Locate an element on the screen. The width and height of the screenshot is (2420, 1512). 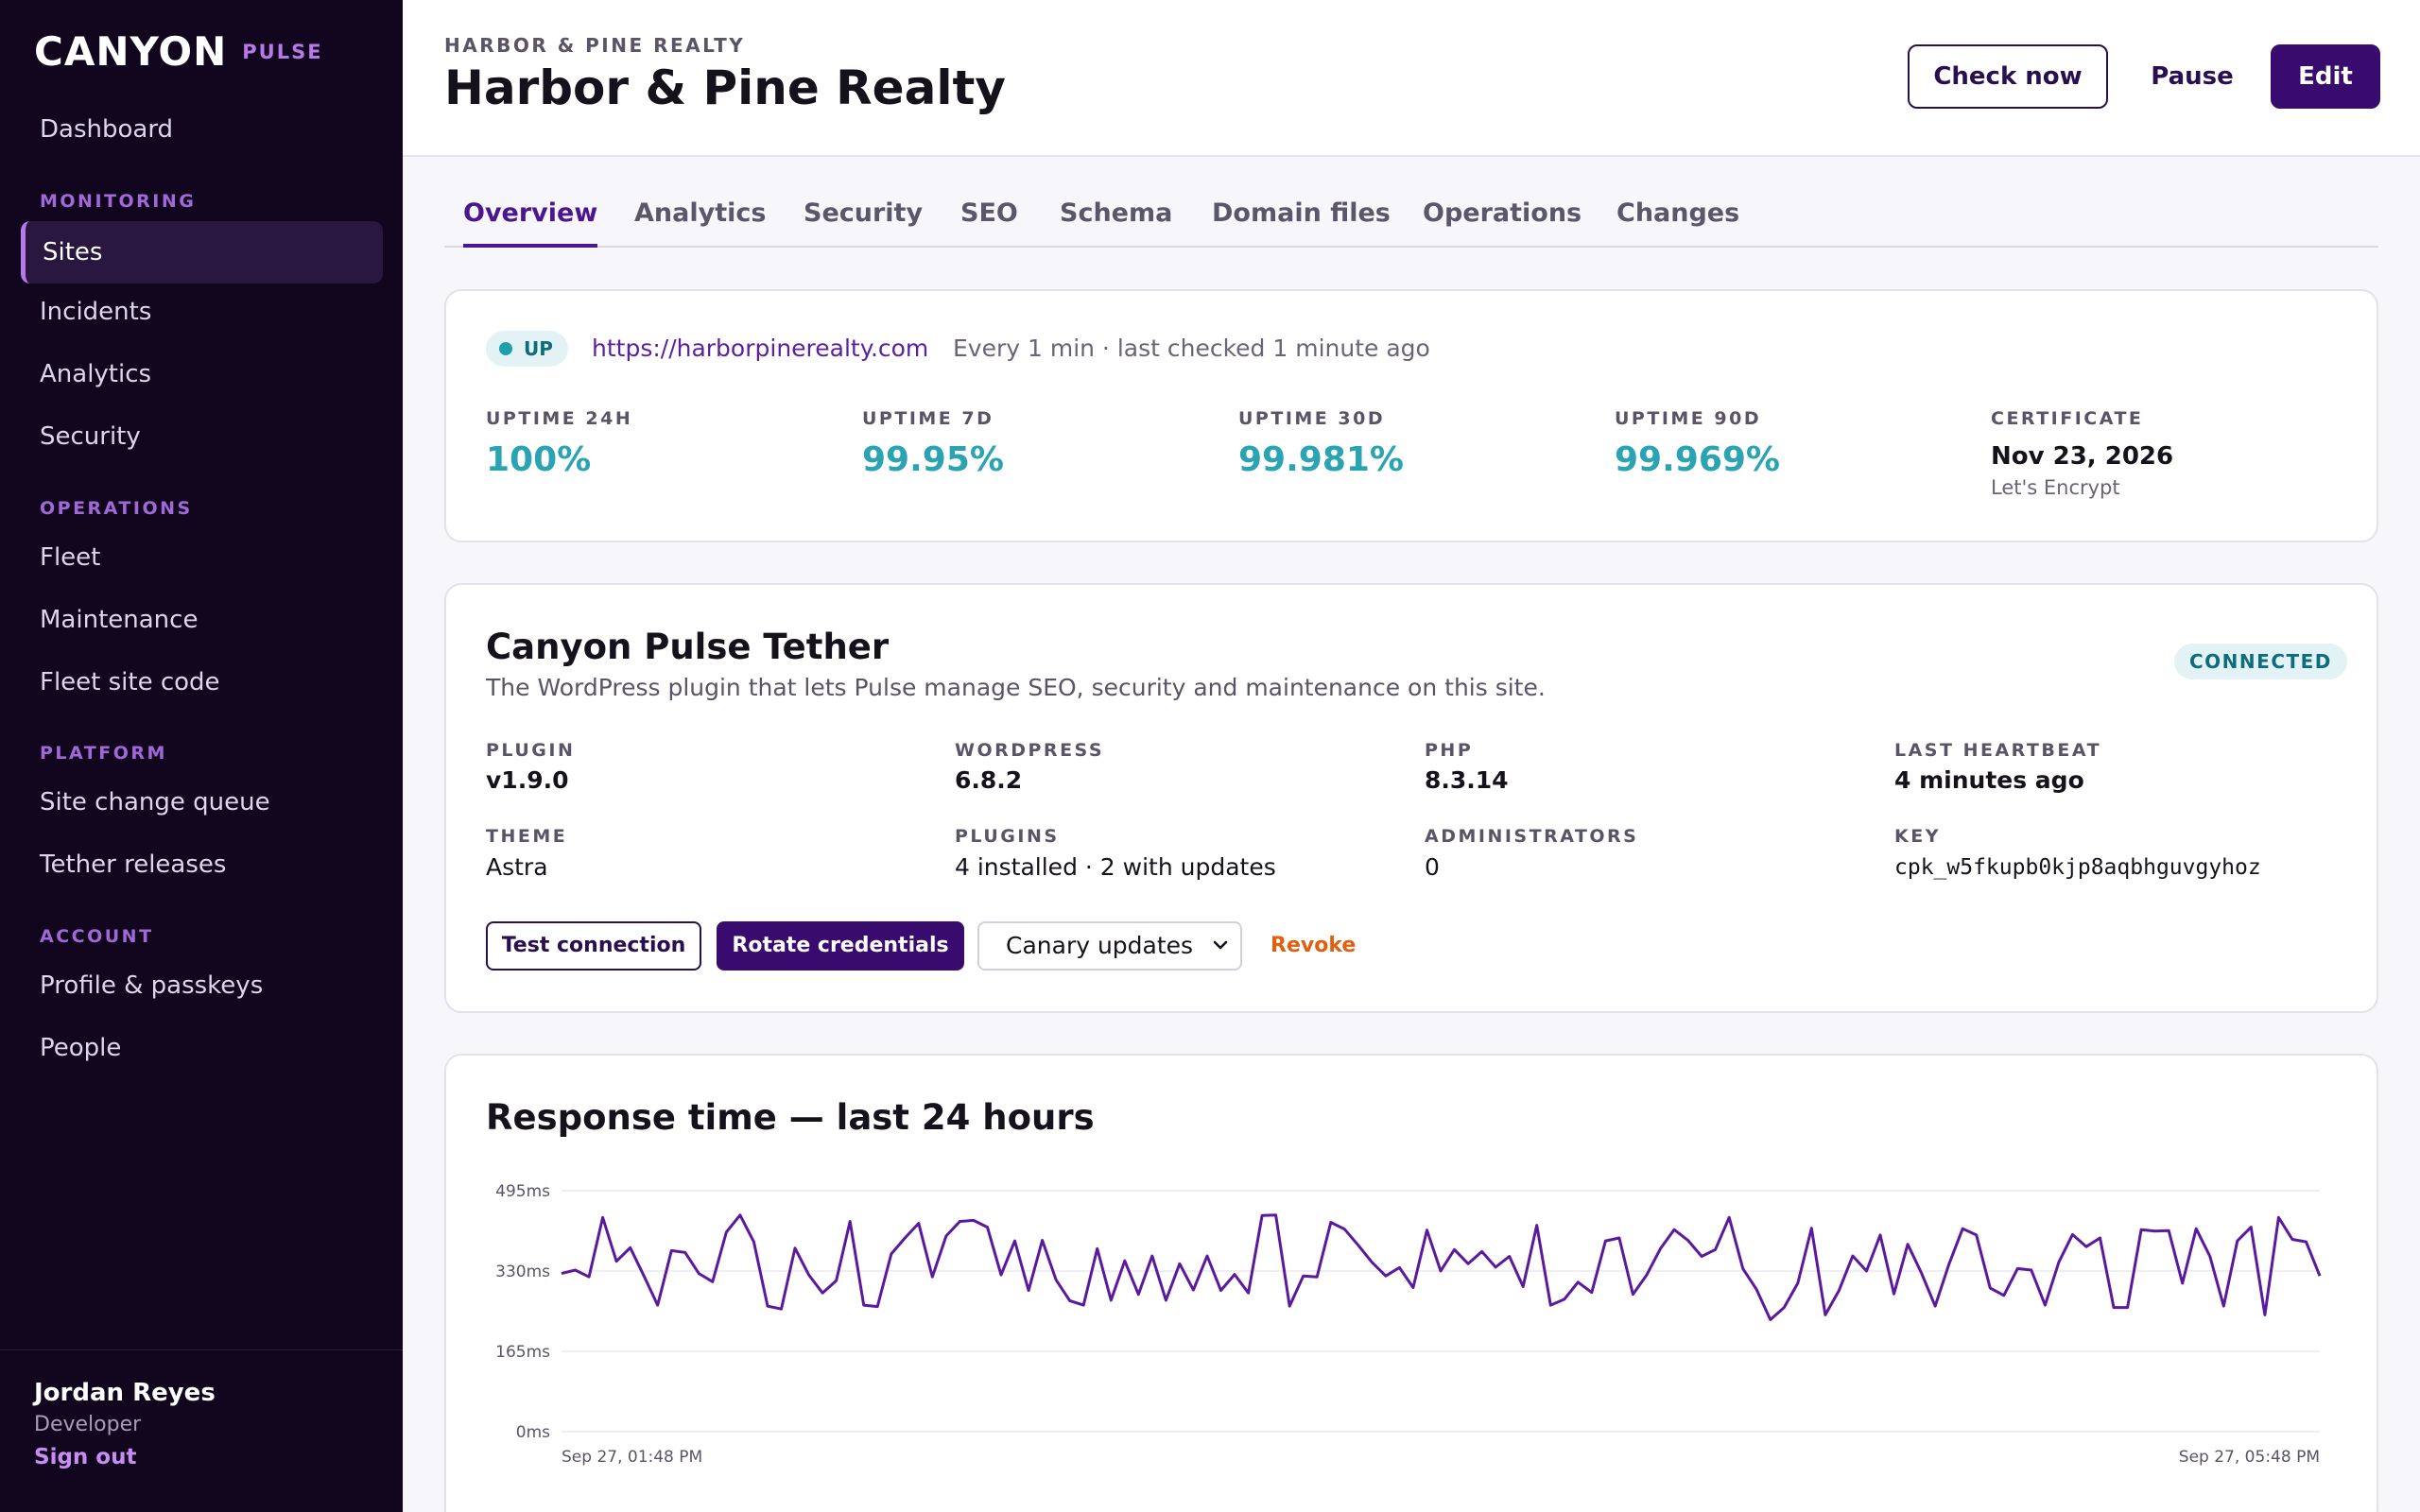
chart-y-tick-label: 495ms is located at coordinates (522, 1191).